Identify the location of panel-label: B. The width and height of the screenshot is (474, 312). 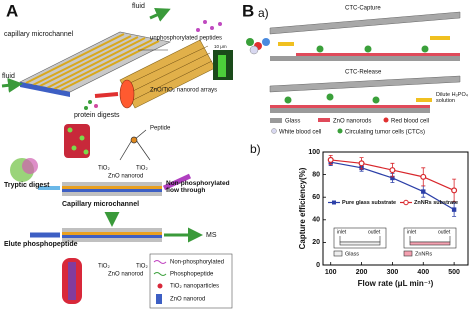
(248, 10).